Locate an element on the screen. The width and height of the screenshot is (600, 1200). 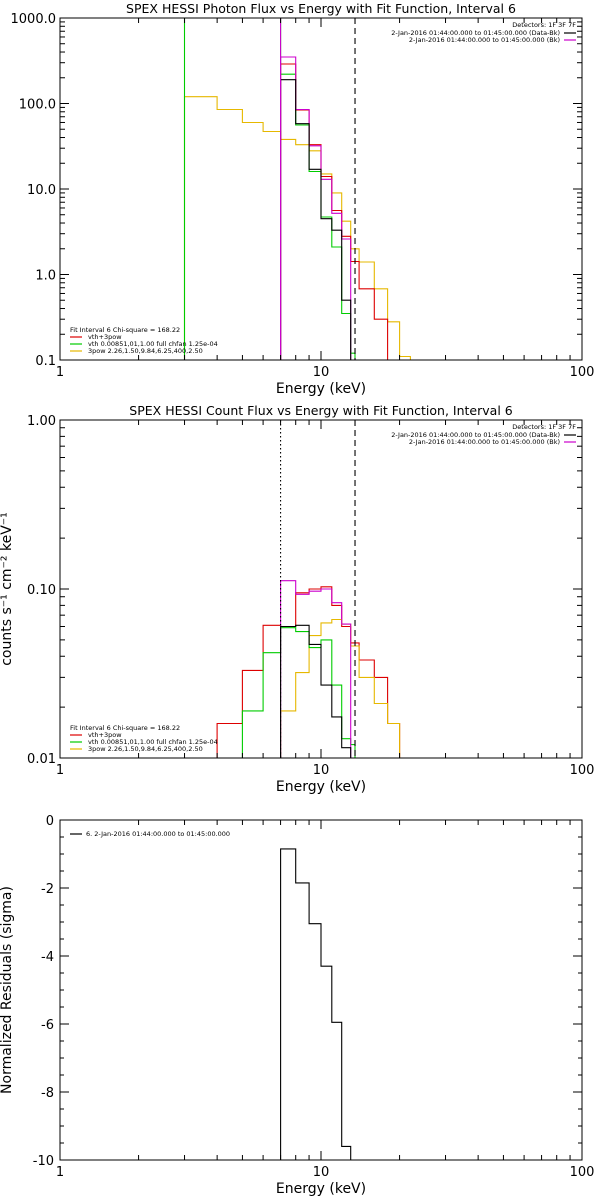
y-axis-label: Normalized Residuals (sigma) is located at coordinates (7, 990).